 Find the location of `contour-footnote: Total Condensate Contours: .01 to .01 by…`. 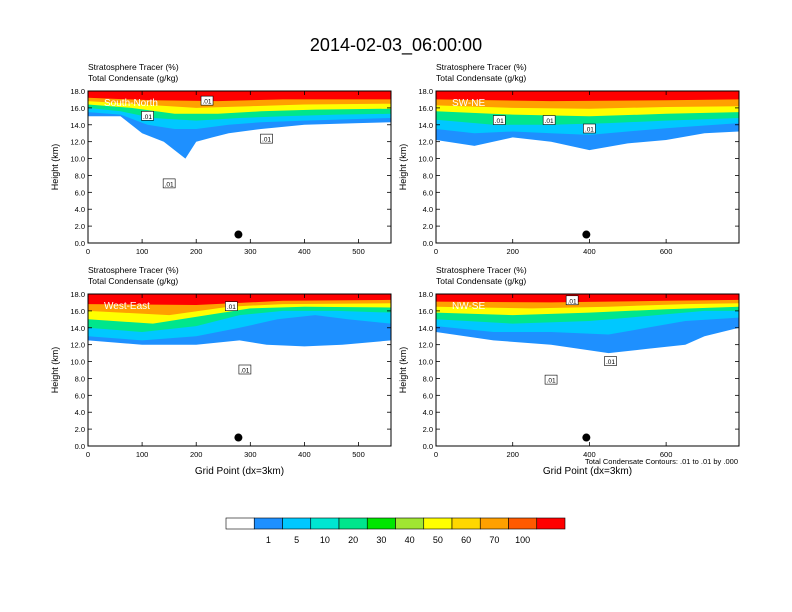

contour-footnote: Total Condensate Contours: .01 to .01 by… is located at coordinates (661, 461).